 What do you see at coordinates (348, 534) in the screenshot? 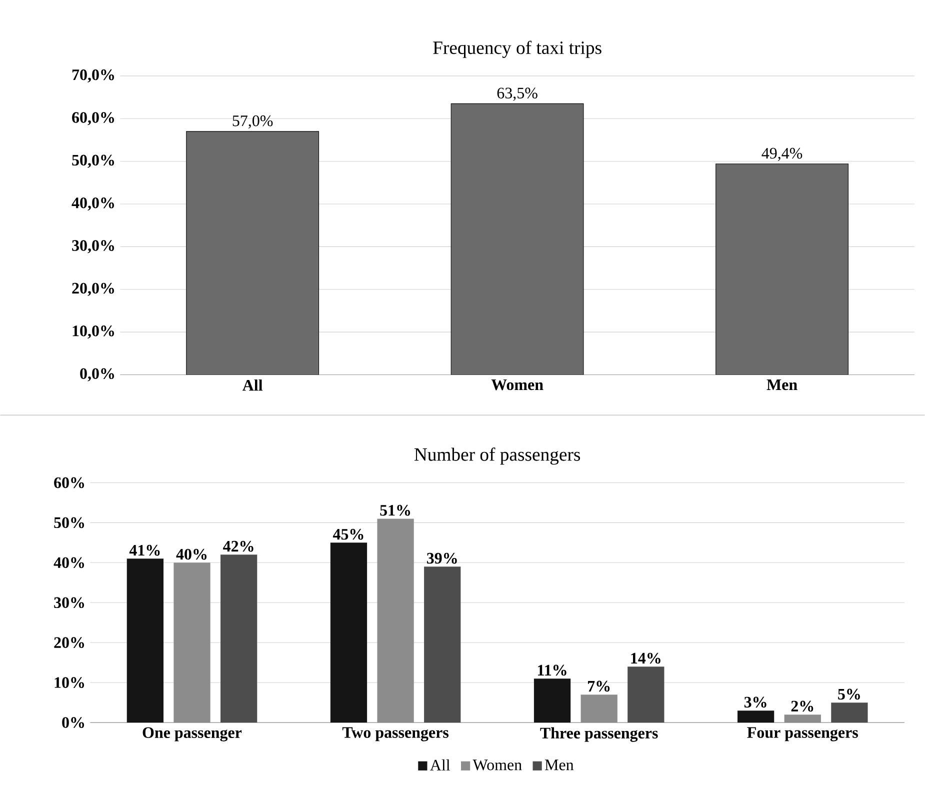
I see `data-label: 45%` at bounding box center [348, 534].